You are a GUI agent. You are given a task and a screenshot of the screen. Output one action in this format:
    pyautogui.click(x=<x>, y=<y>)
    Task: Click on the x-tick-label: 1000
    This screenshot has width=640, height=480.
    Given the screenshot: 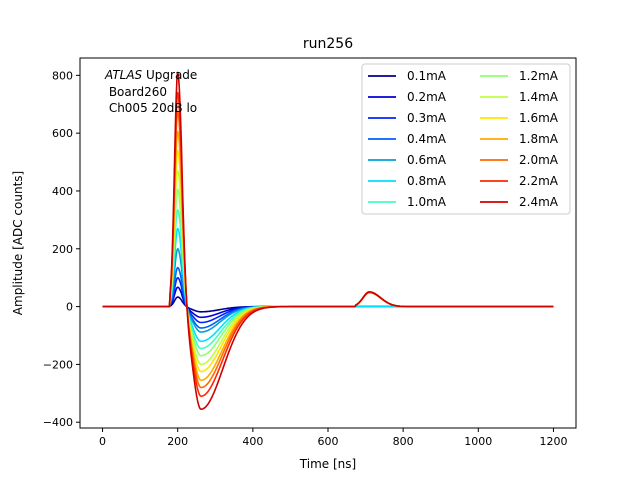 What is the action you would take?
    pyautogui.click(x=478, y=441)
    